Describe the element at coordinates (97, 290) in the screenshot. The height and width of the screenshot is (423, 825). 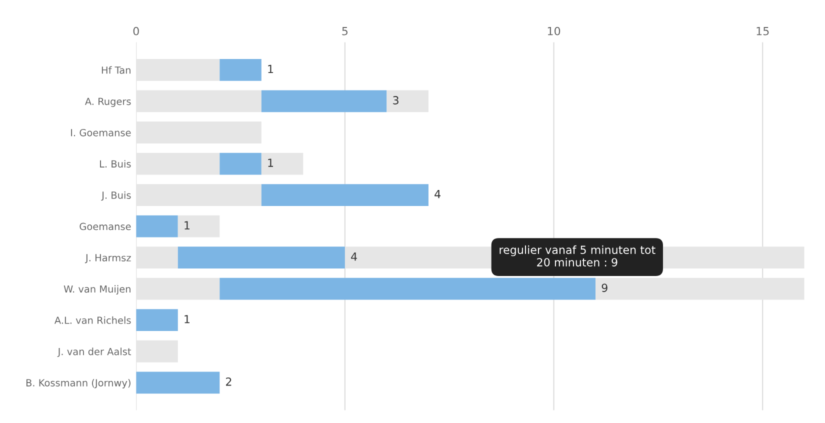
I see `y-tick-label: W. van Muijen` at that location.